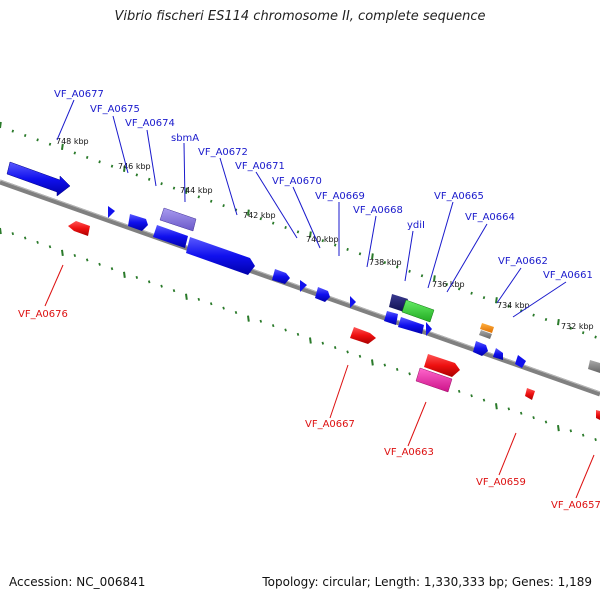  What do you see at coordinates (77, 582) in the screenshot?
I see `accession-text: Accession: NC_006841` at bounding box center [77, 582].